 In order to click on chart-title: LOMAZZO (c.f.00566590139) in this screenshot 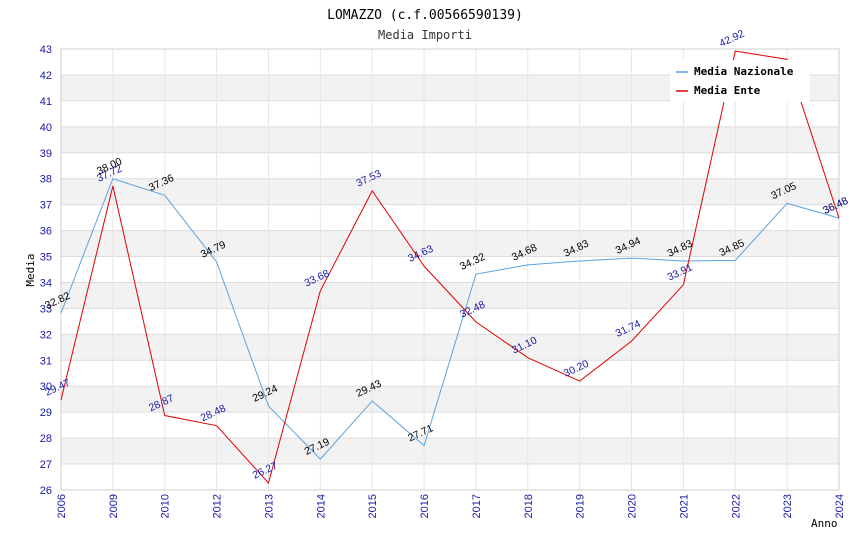, I will do `click(425, 15)`.